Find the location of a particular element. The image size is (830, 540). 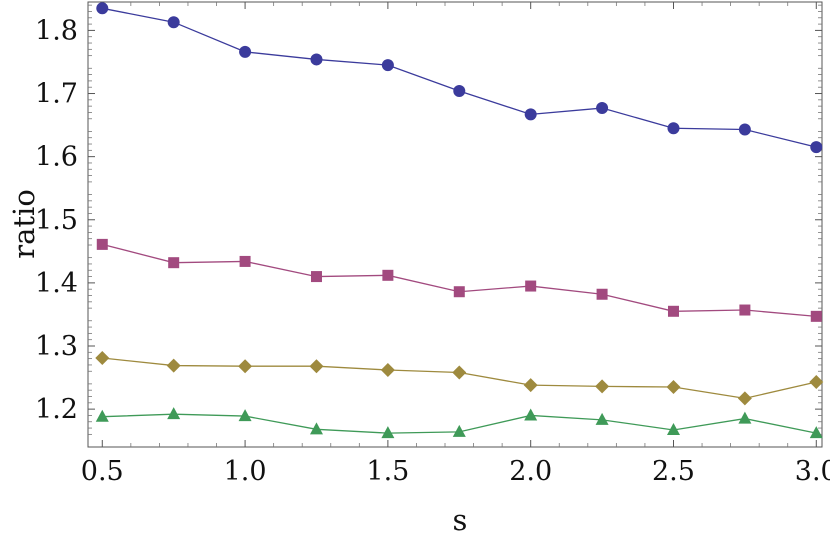

x-tick-label: 1.5 is located at coordinates (387, 471).